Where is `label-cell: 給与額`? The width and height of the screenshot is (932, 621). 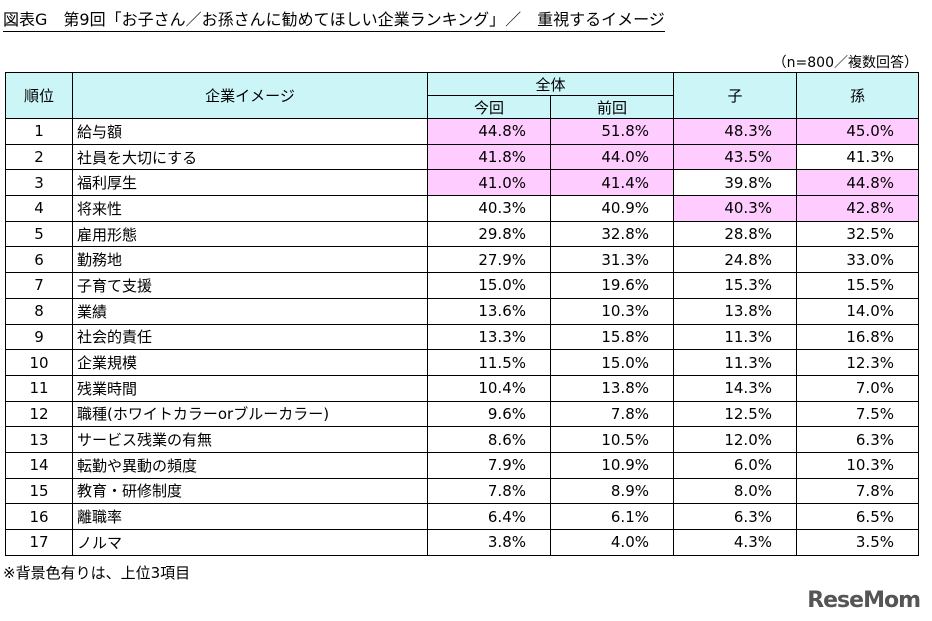 label-cell: 給与額 is located at coordinates (250, 131).